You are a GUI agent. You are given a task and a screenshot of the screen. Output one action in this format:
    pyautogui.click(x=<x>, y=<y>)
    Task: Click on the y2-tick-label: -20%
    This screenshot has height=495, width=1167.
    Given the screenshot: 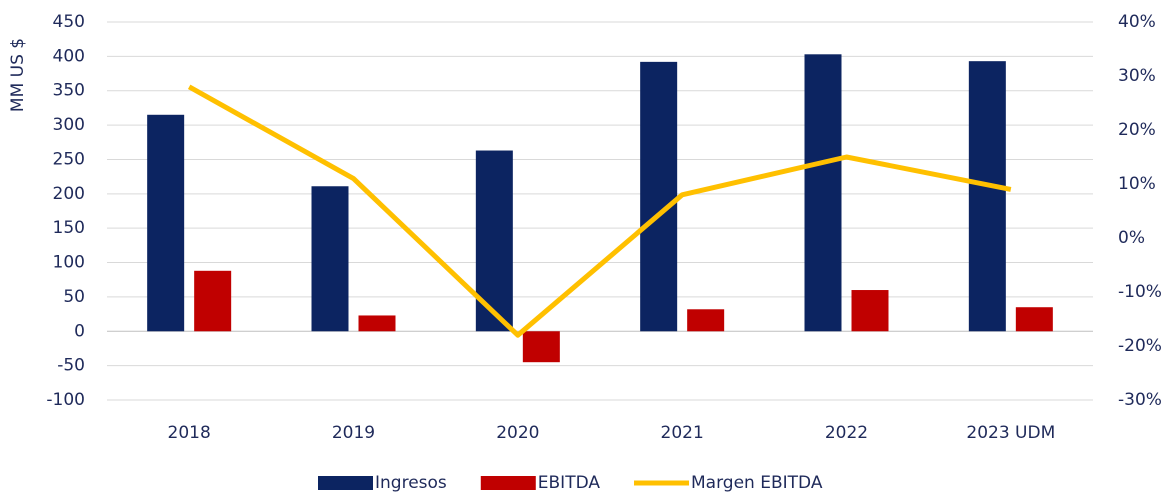 What is the action you would take?
    pyautogui.click(x=1140, y=346)
    